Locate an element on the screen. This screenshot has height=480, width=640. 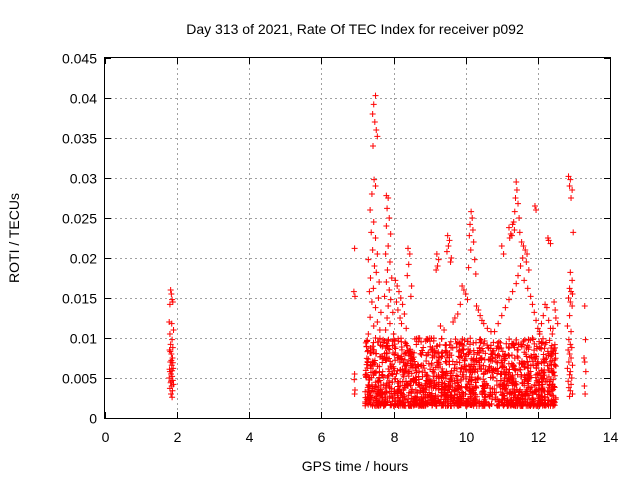
y-tick-label: 0.045 is located at coordinates (79, 59).